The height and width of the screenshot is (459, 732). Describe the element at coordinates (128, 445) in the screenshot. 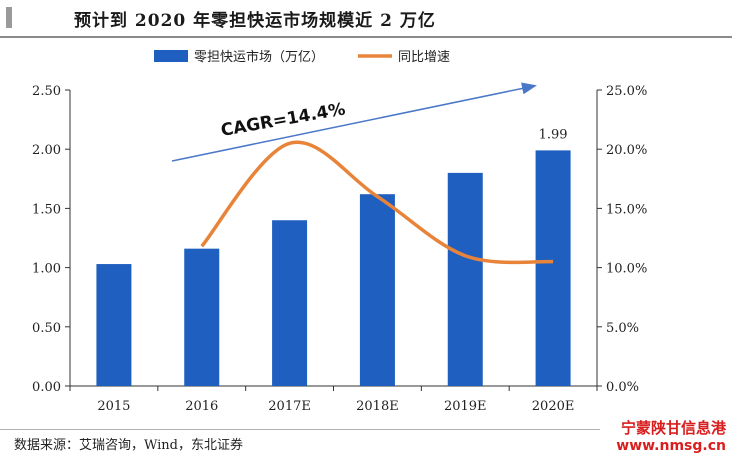

I see `source-note: 数据来源：艾瑞咨询，Wind，东北证券` at that location.